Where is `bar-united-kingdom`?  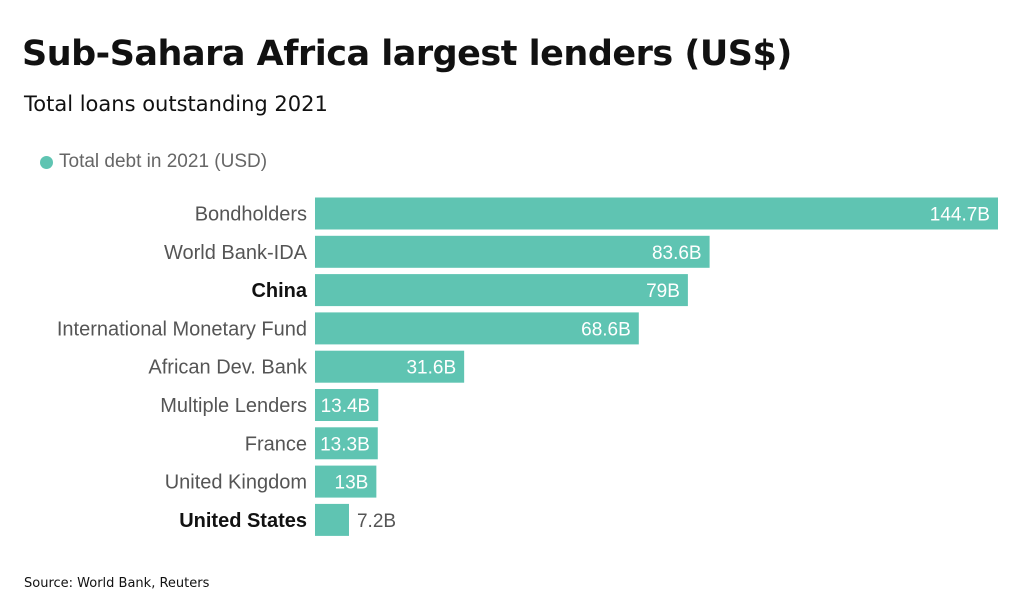
bar-united-kingdom is located at coordinates (346, 481).